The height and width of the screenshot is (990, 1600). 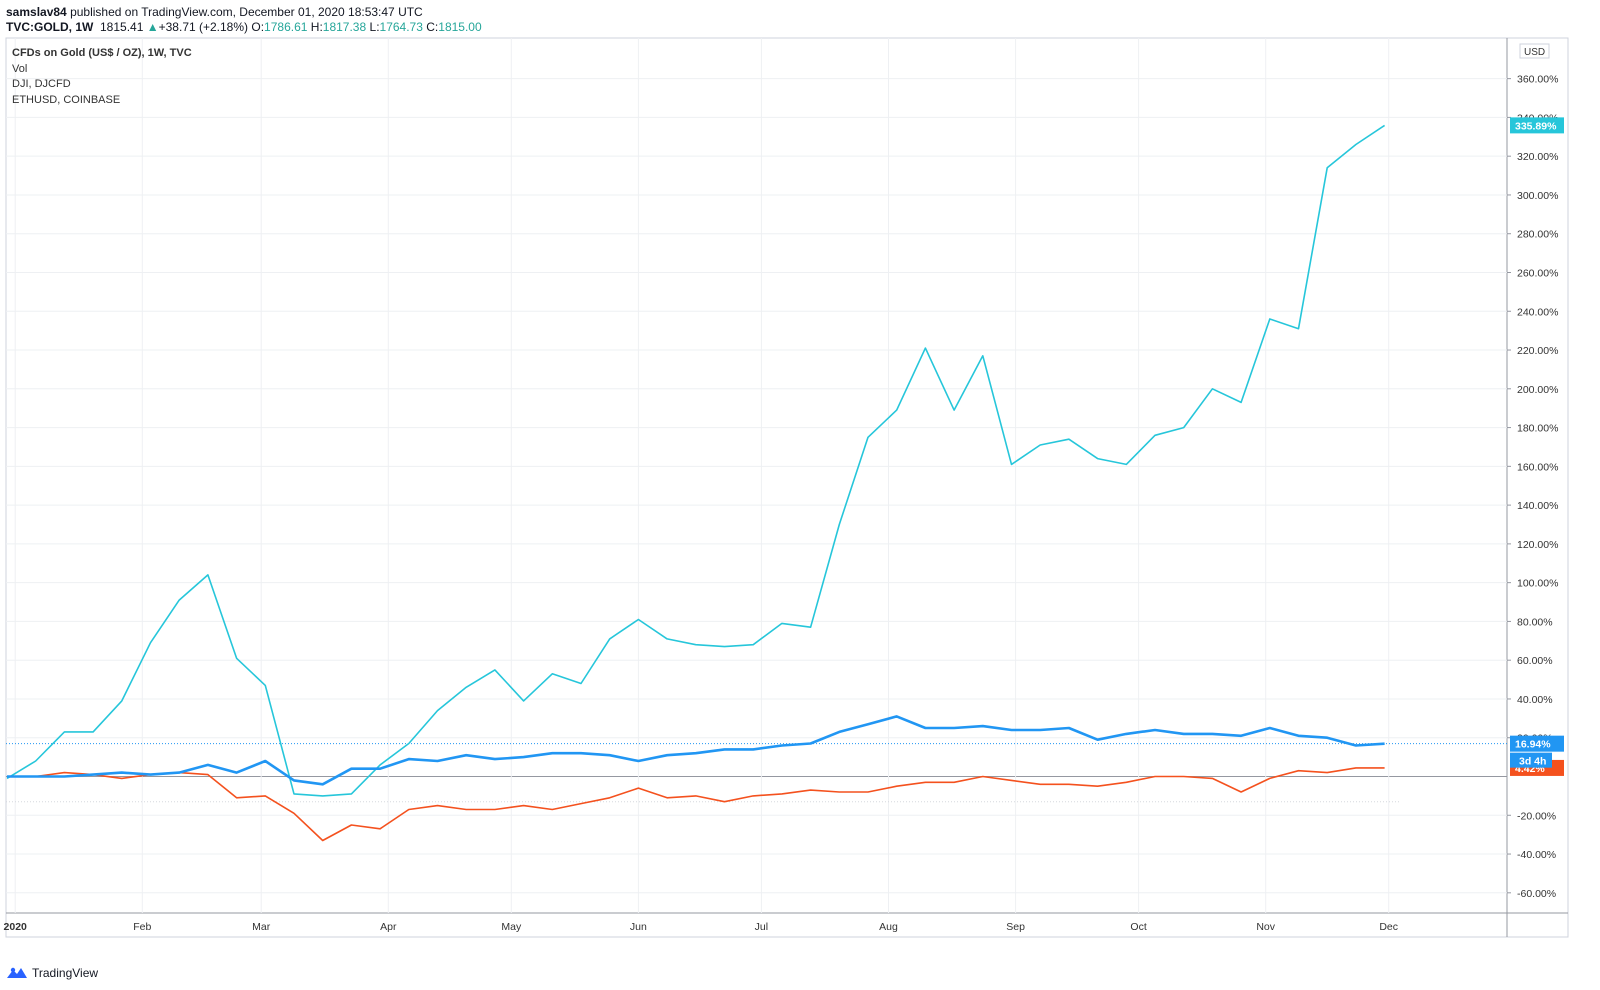 I want to click on price-change: +38.71 (+2.18%), so click(x=203, y=27).